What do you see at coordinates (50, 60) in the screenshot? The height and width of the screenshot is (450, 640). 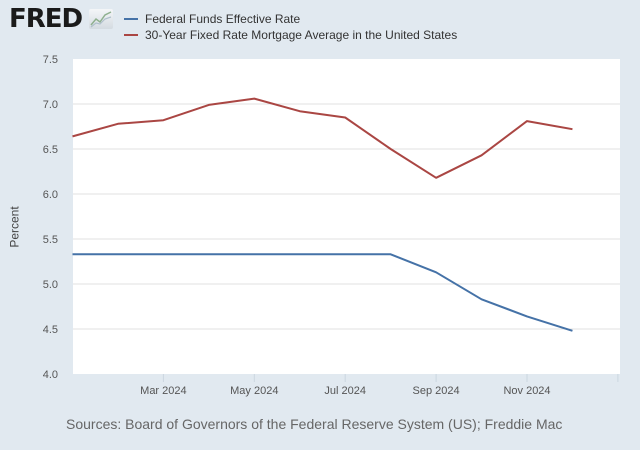 I see `y-tick-label: 7.5` at bounding box center [50, 60].